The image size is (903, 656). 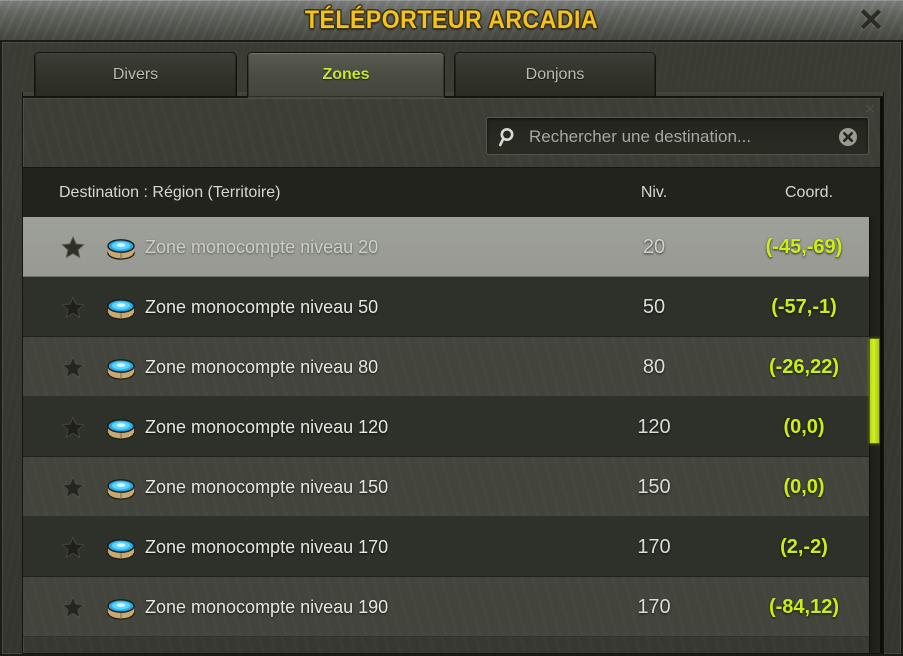 I want to click on destination-coords: (-26,22), so click(x=804, y=366).